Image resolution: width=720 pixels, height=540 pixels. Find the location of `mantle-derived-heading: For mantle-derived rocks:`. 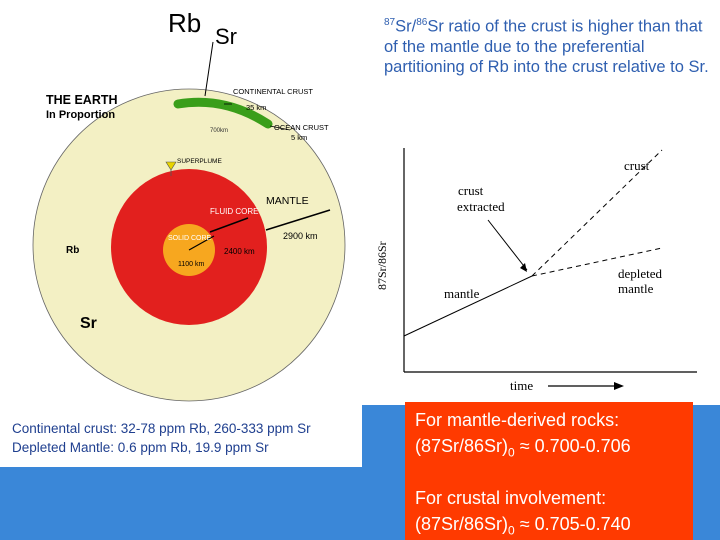

mantle-derived-heading: For mantle-derived rocks: is located at coordinates (517, 420).